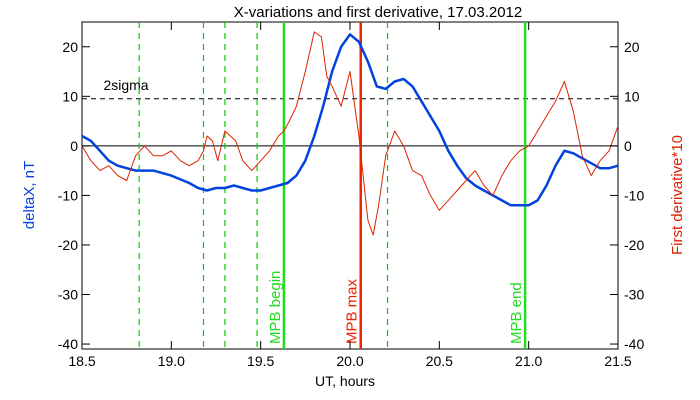 The width and height of the screenshot is (700, 400). Describe the element at coordinates (516, 313) in the screenshot. I see `marker-label-mpb-end: MPB end` at that location.